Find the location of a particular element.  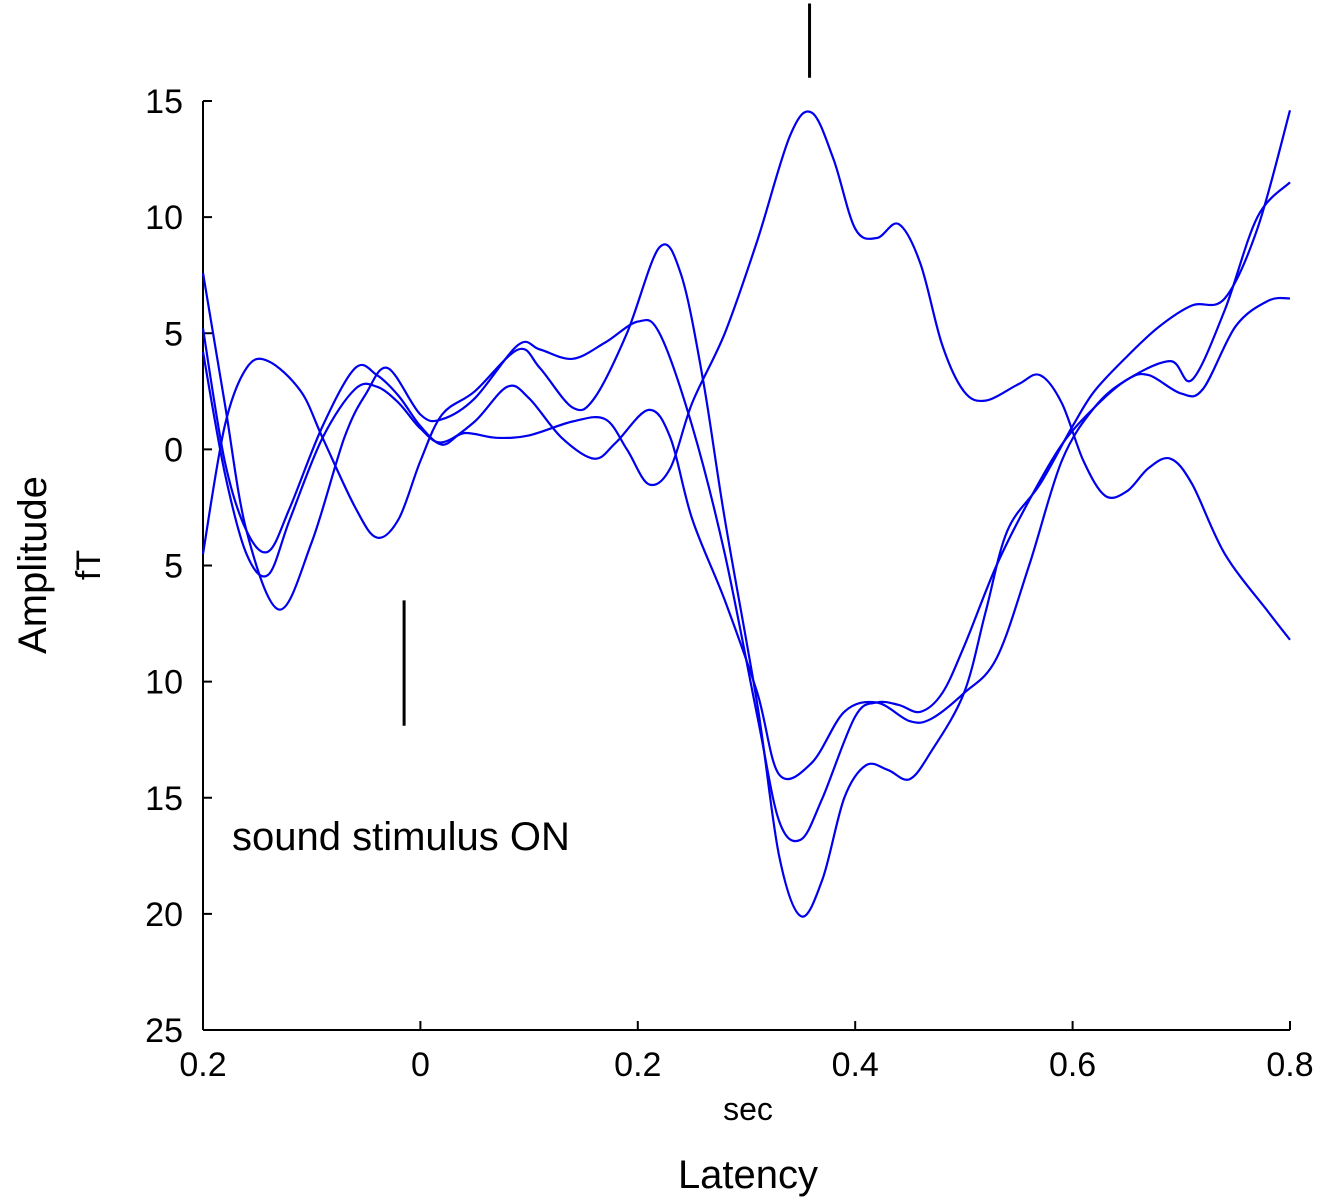

y-axis-title: Amplitude is located at coordinates (33, 565).